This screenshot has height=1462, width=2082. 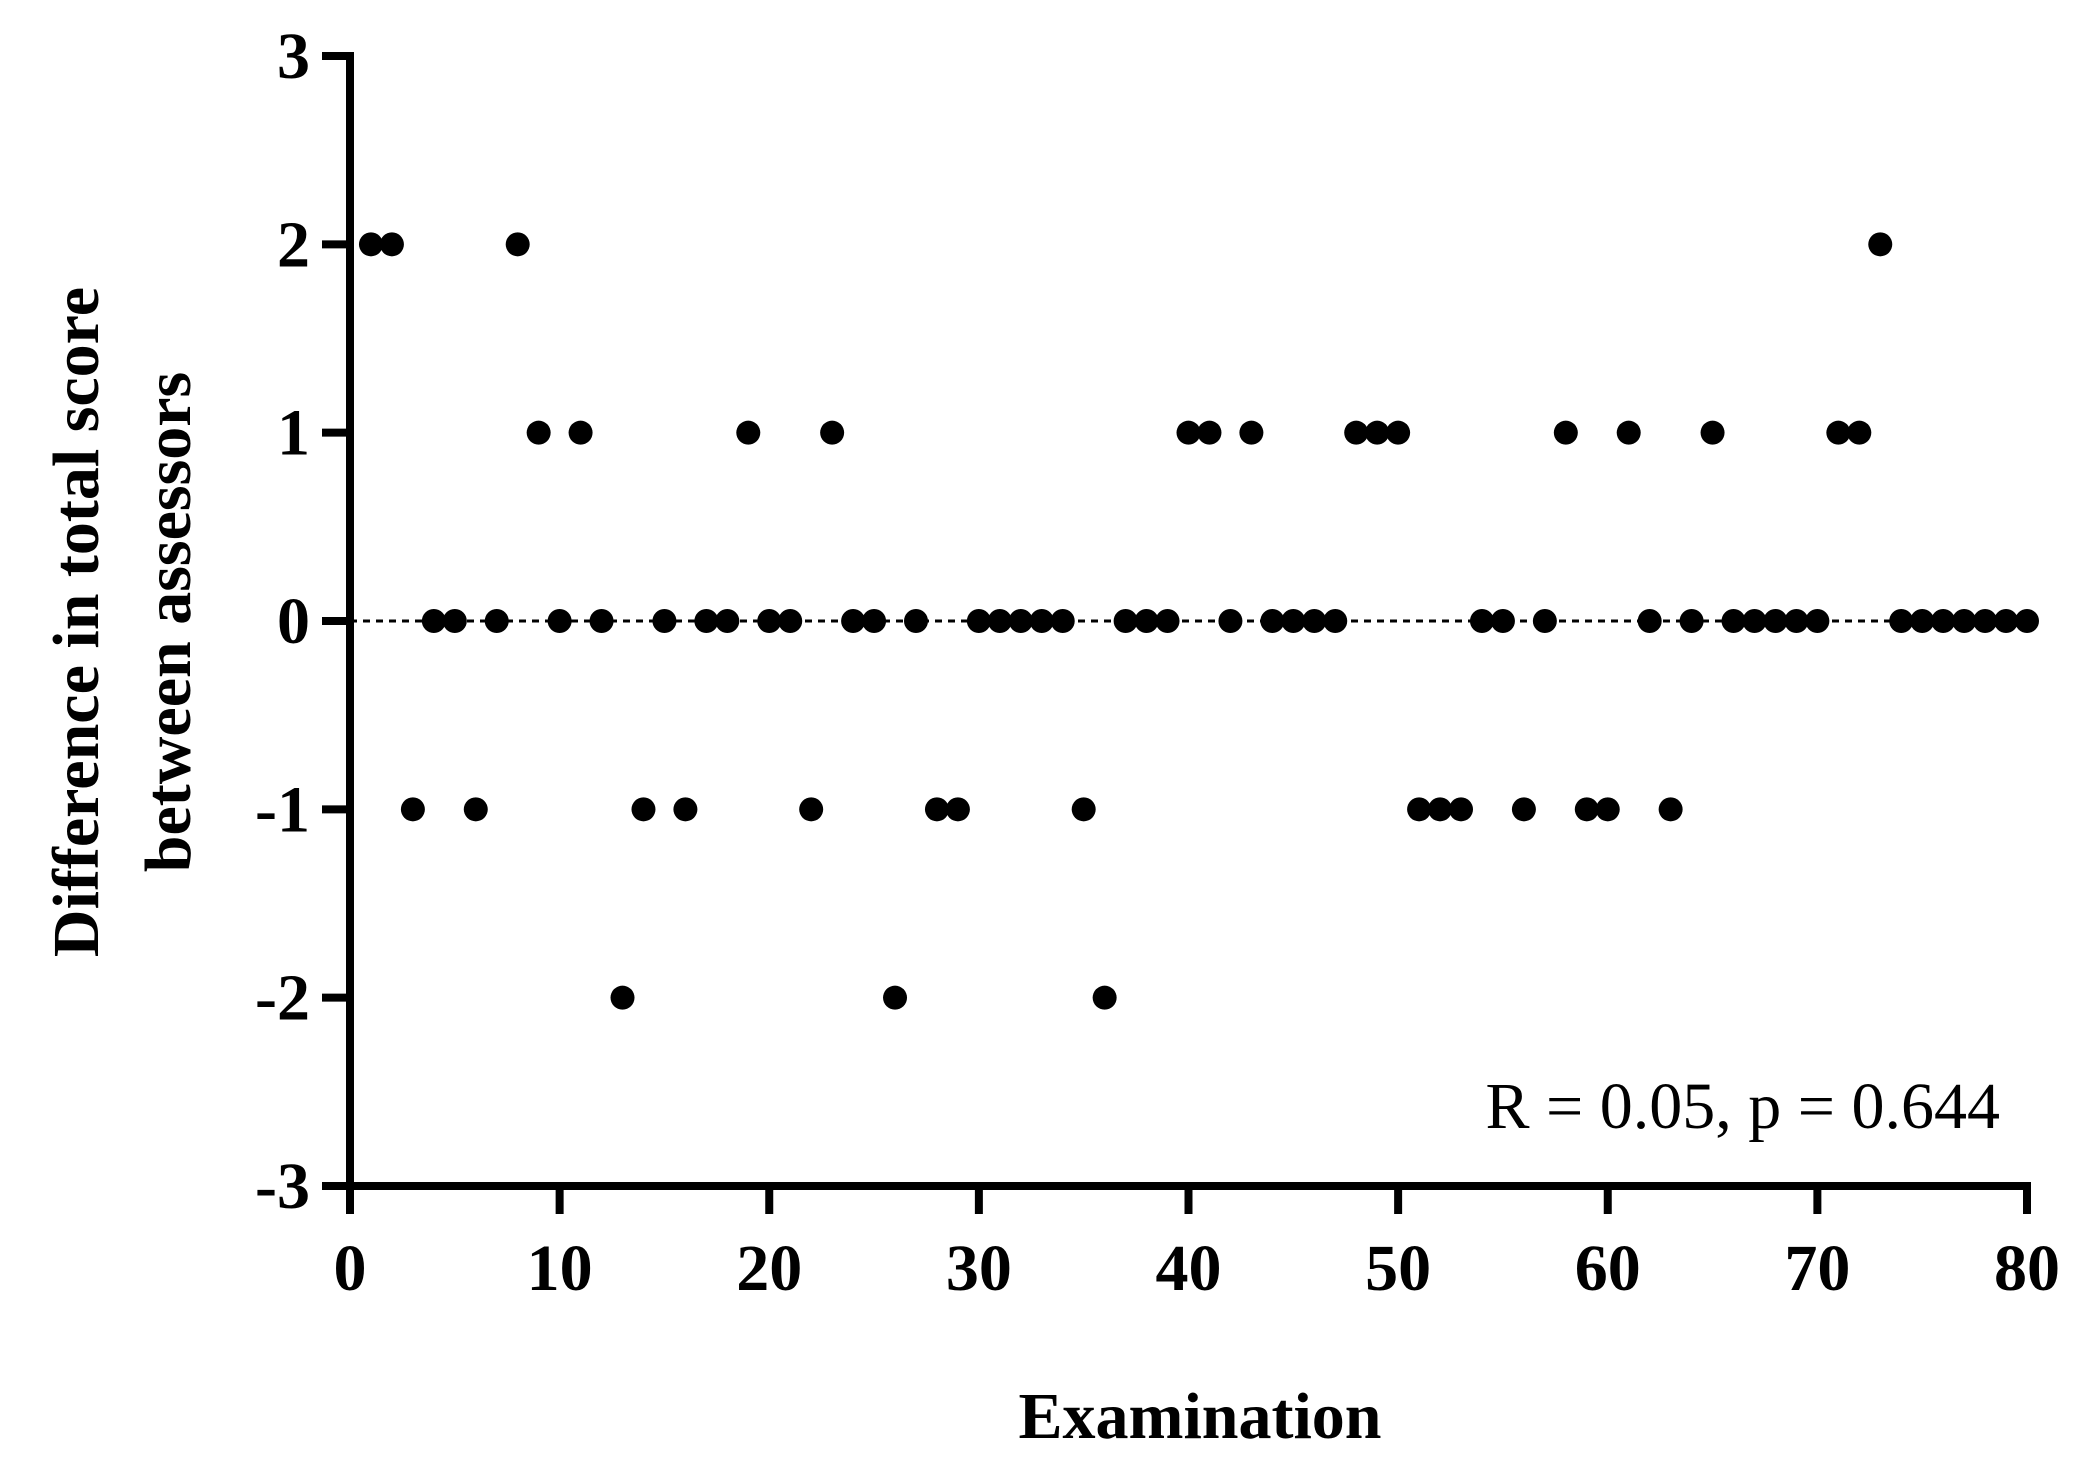 I want to click on x-tick-label: 70, so click(x=1817, y=1268).